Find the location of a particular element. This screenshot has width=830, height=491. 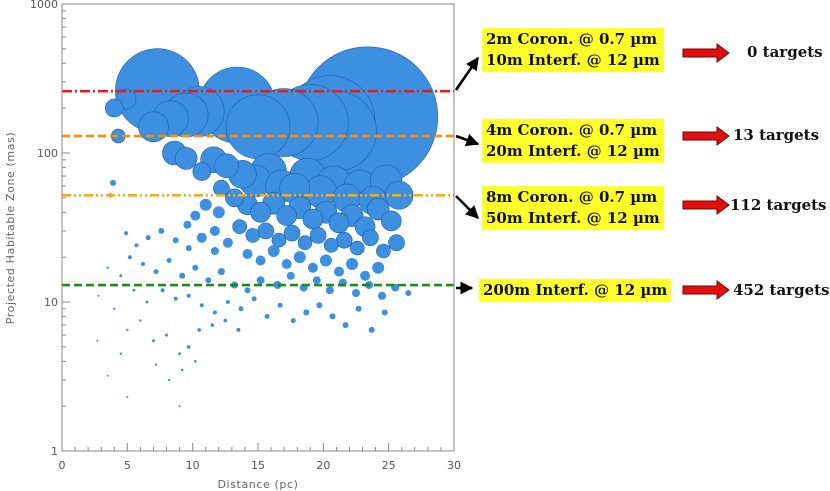

callout-1-result: 0 targets is located at coordinates (785, 52).